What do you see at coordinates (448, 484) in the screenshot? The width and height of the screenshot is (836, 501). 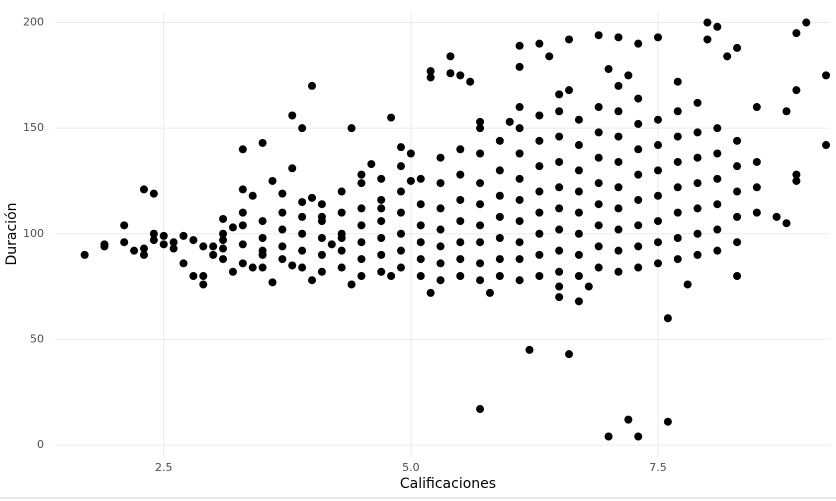 I see `x-axis-title: Calificaciones` at bounding box center [448, 484].